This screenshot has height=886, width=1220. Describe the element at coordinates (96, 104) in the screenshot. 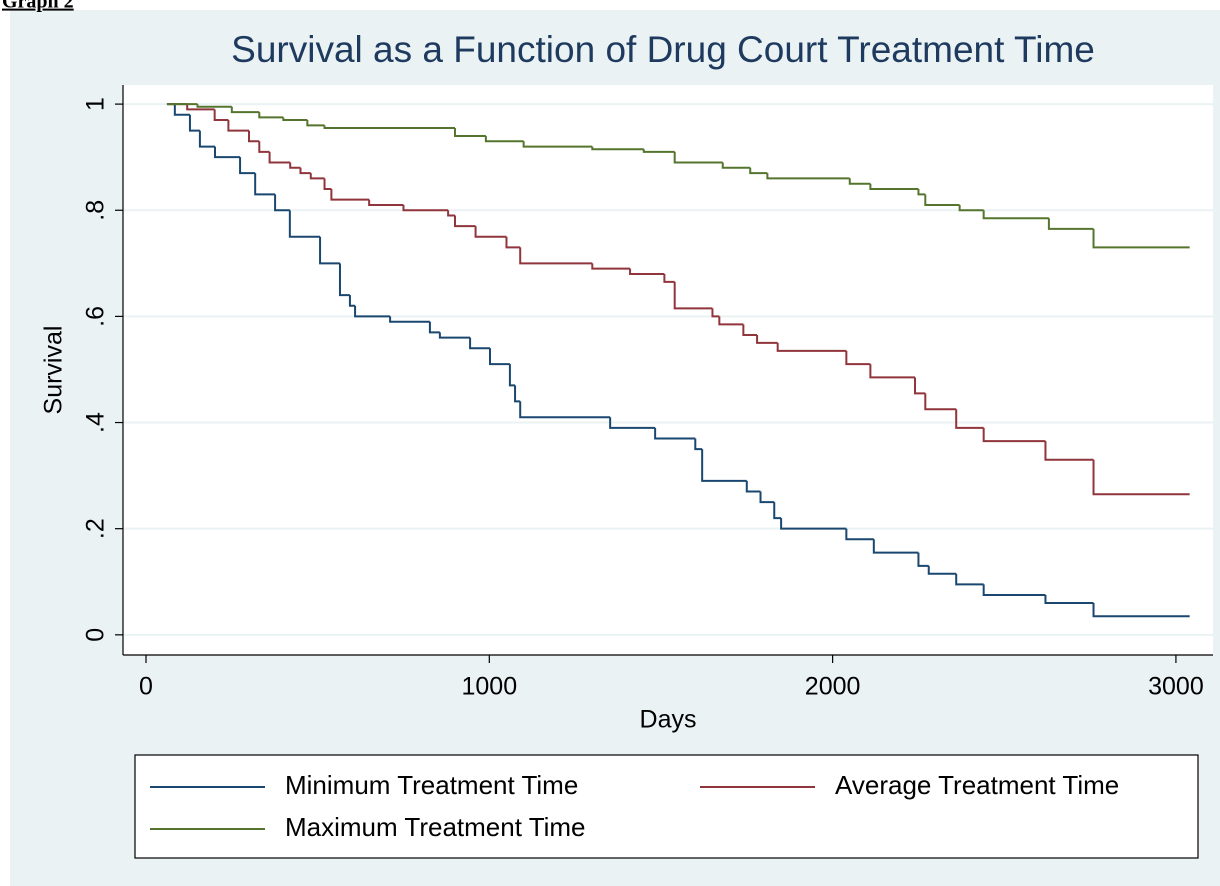

I see `y-tick-label: 1` at that location.